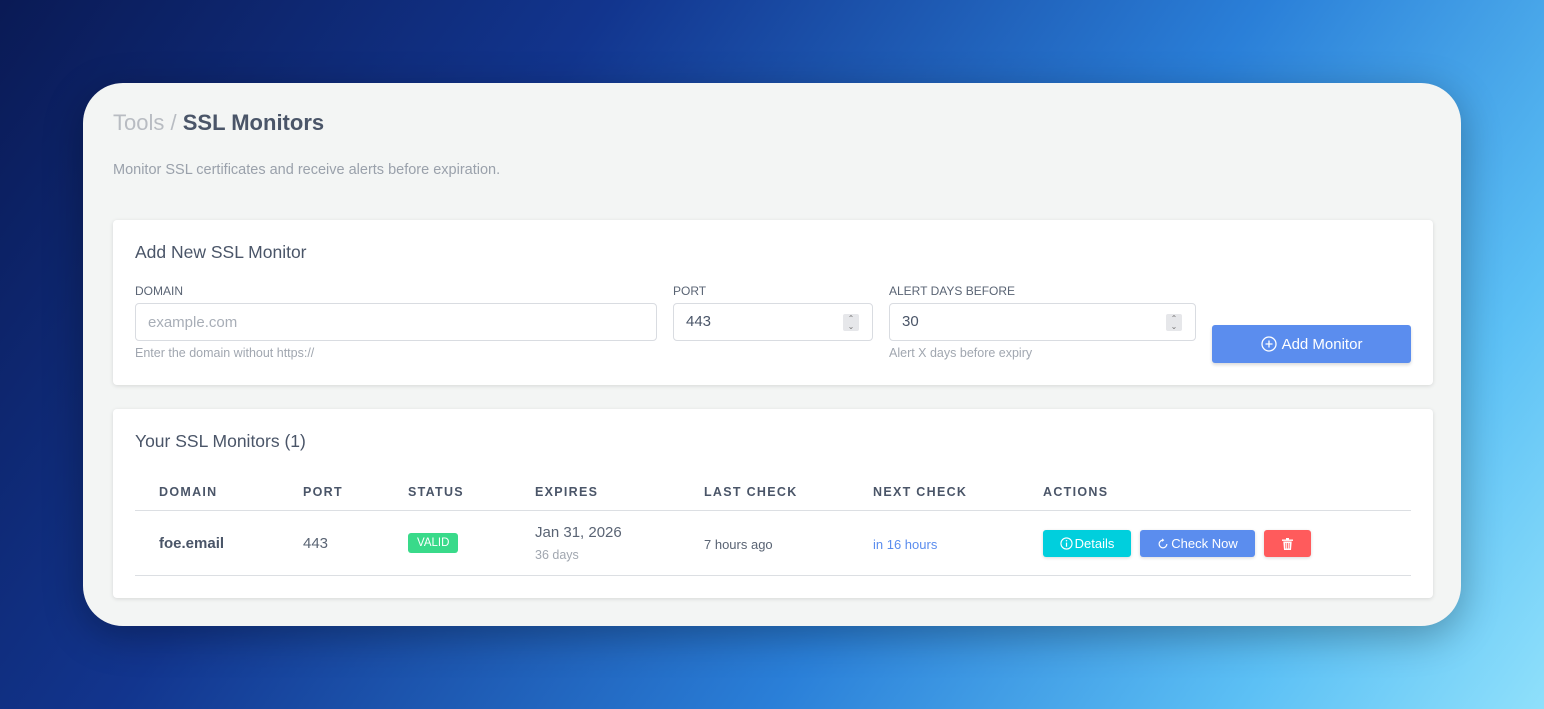 The image size is (1544, 709). Describe the element at coordinates (567, 492) in the screenshot. I see `column-header: EXPIRES` at that location.